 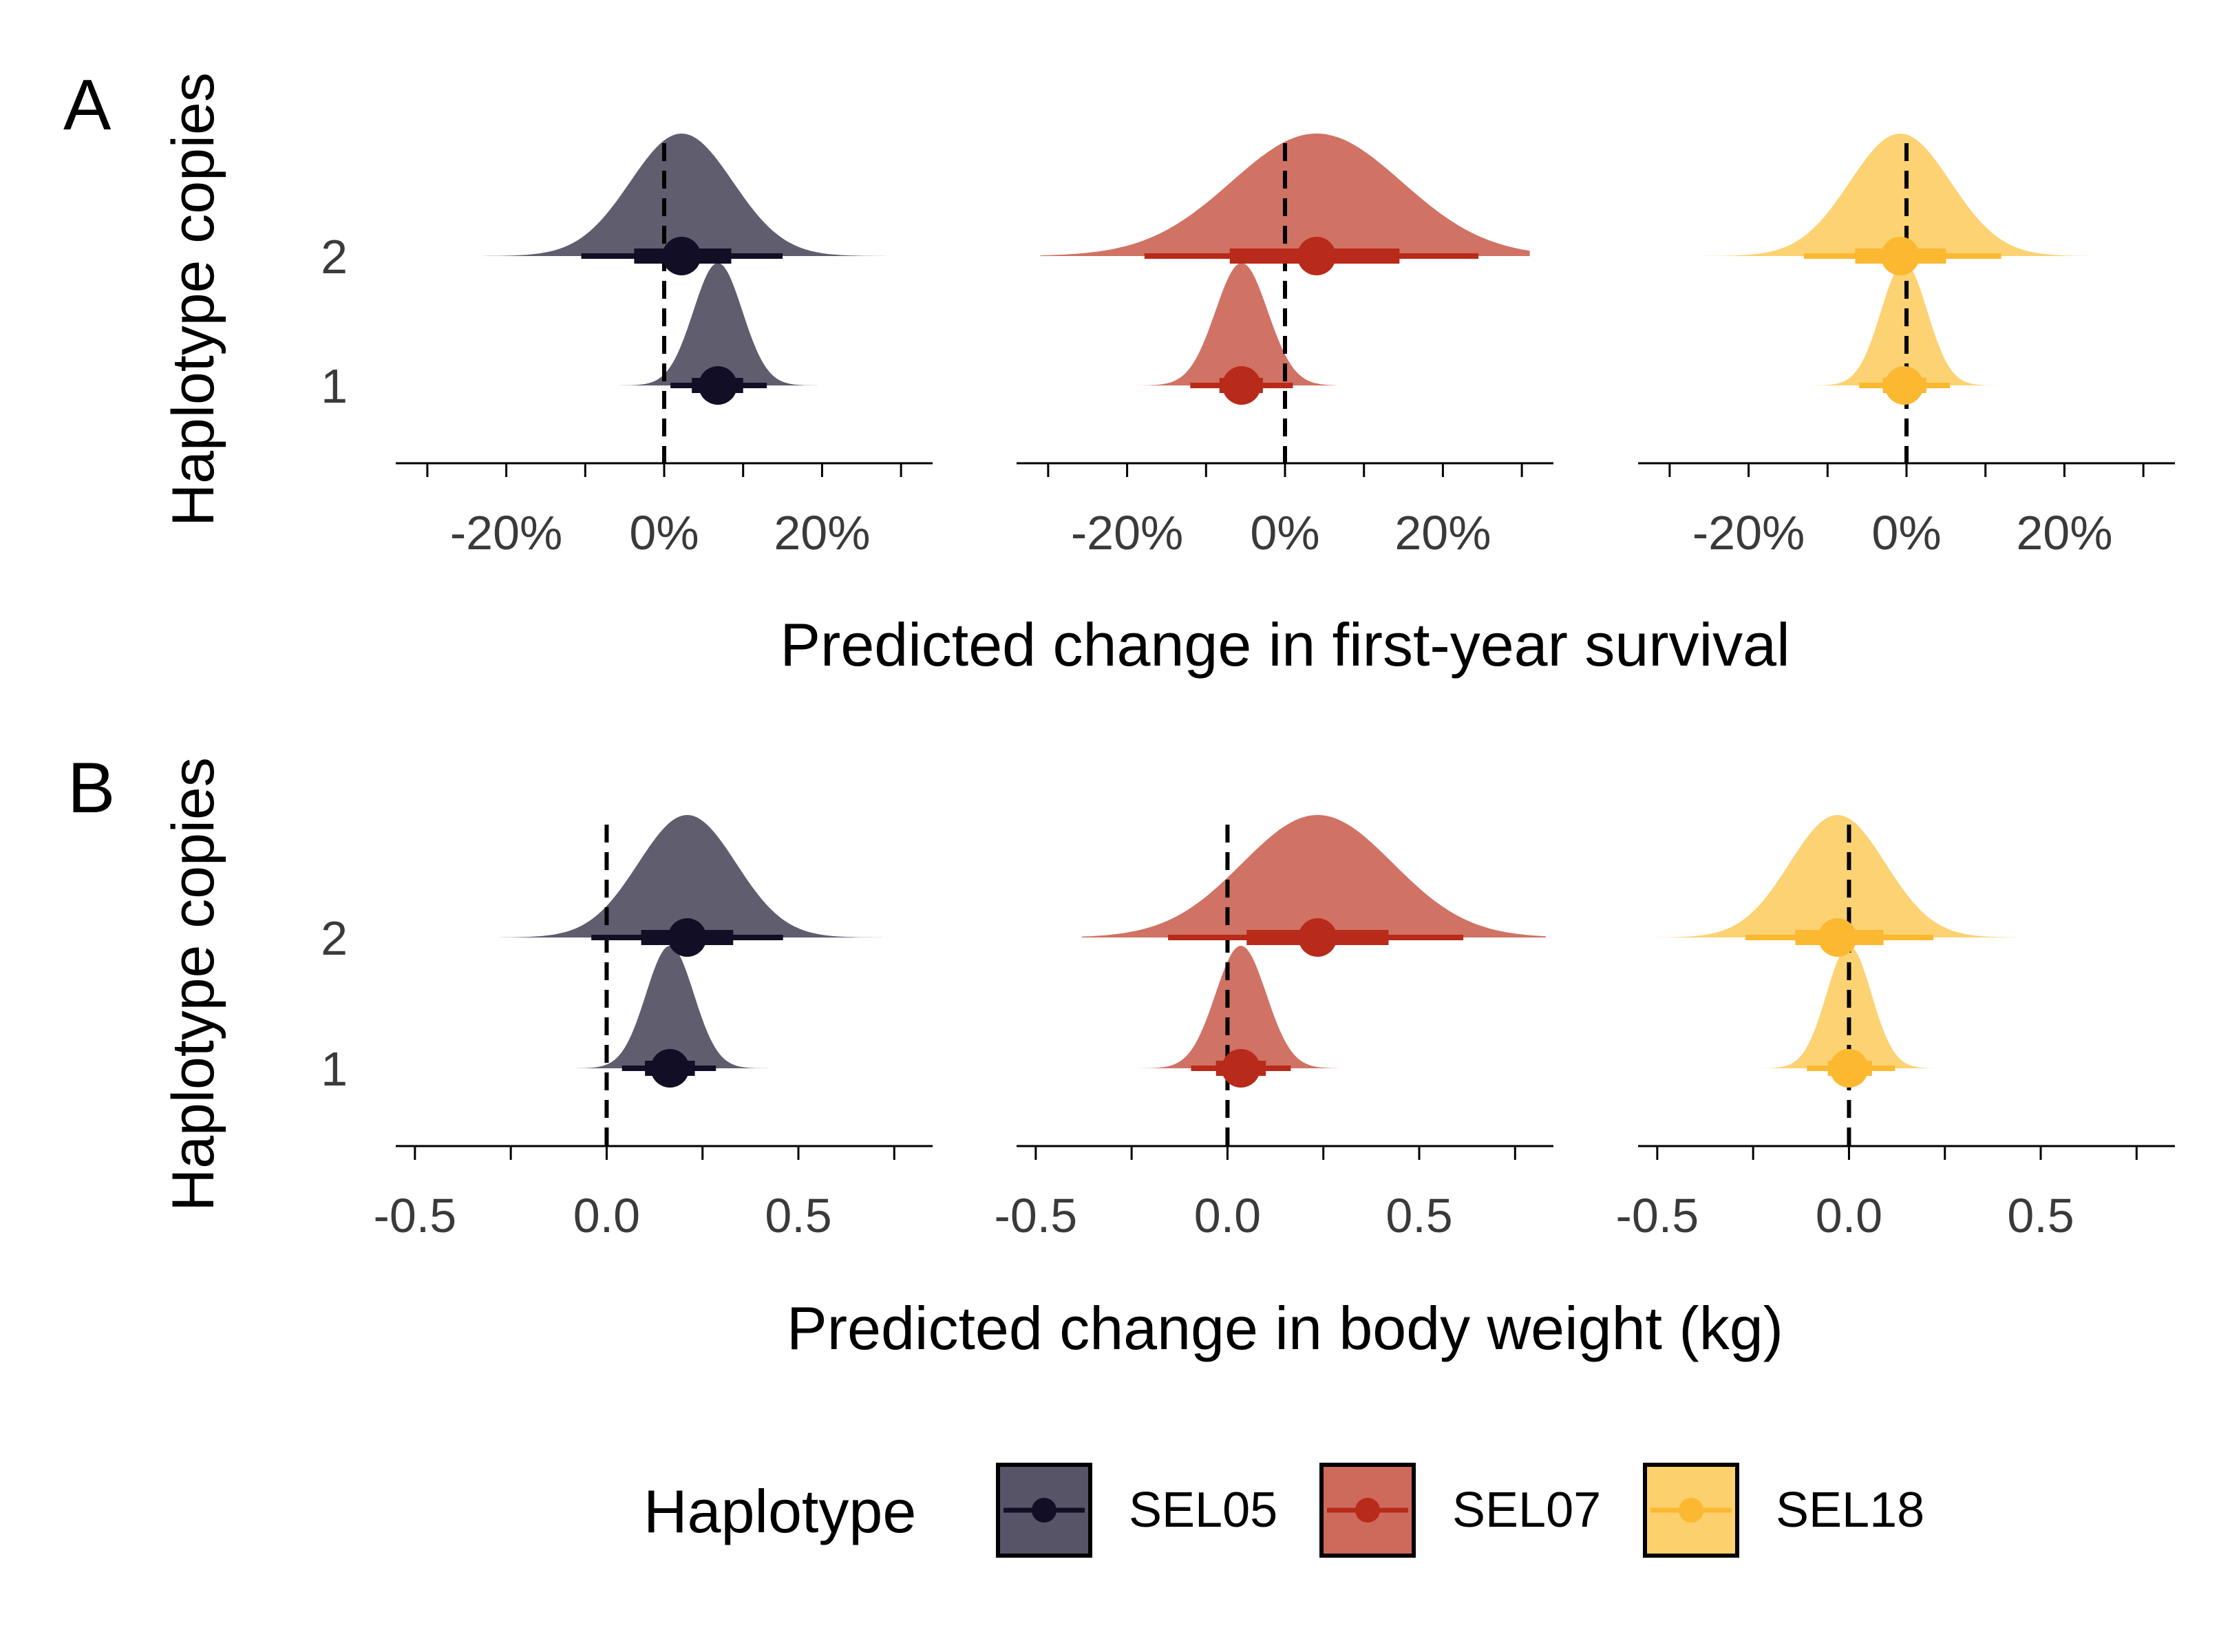 What do you see at coordinates (1284, 1511) in the screenshot?
I see `legend: Haplotype SEL05 SEL07 SEL18` at bounding box center [1284, 1511].